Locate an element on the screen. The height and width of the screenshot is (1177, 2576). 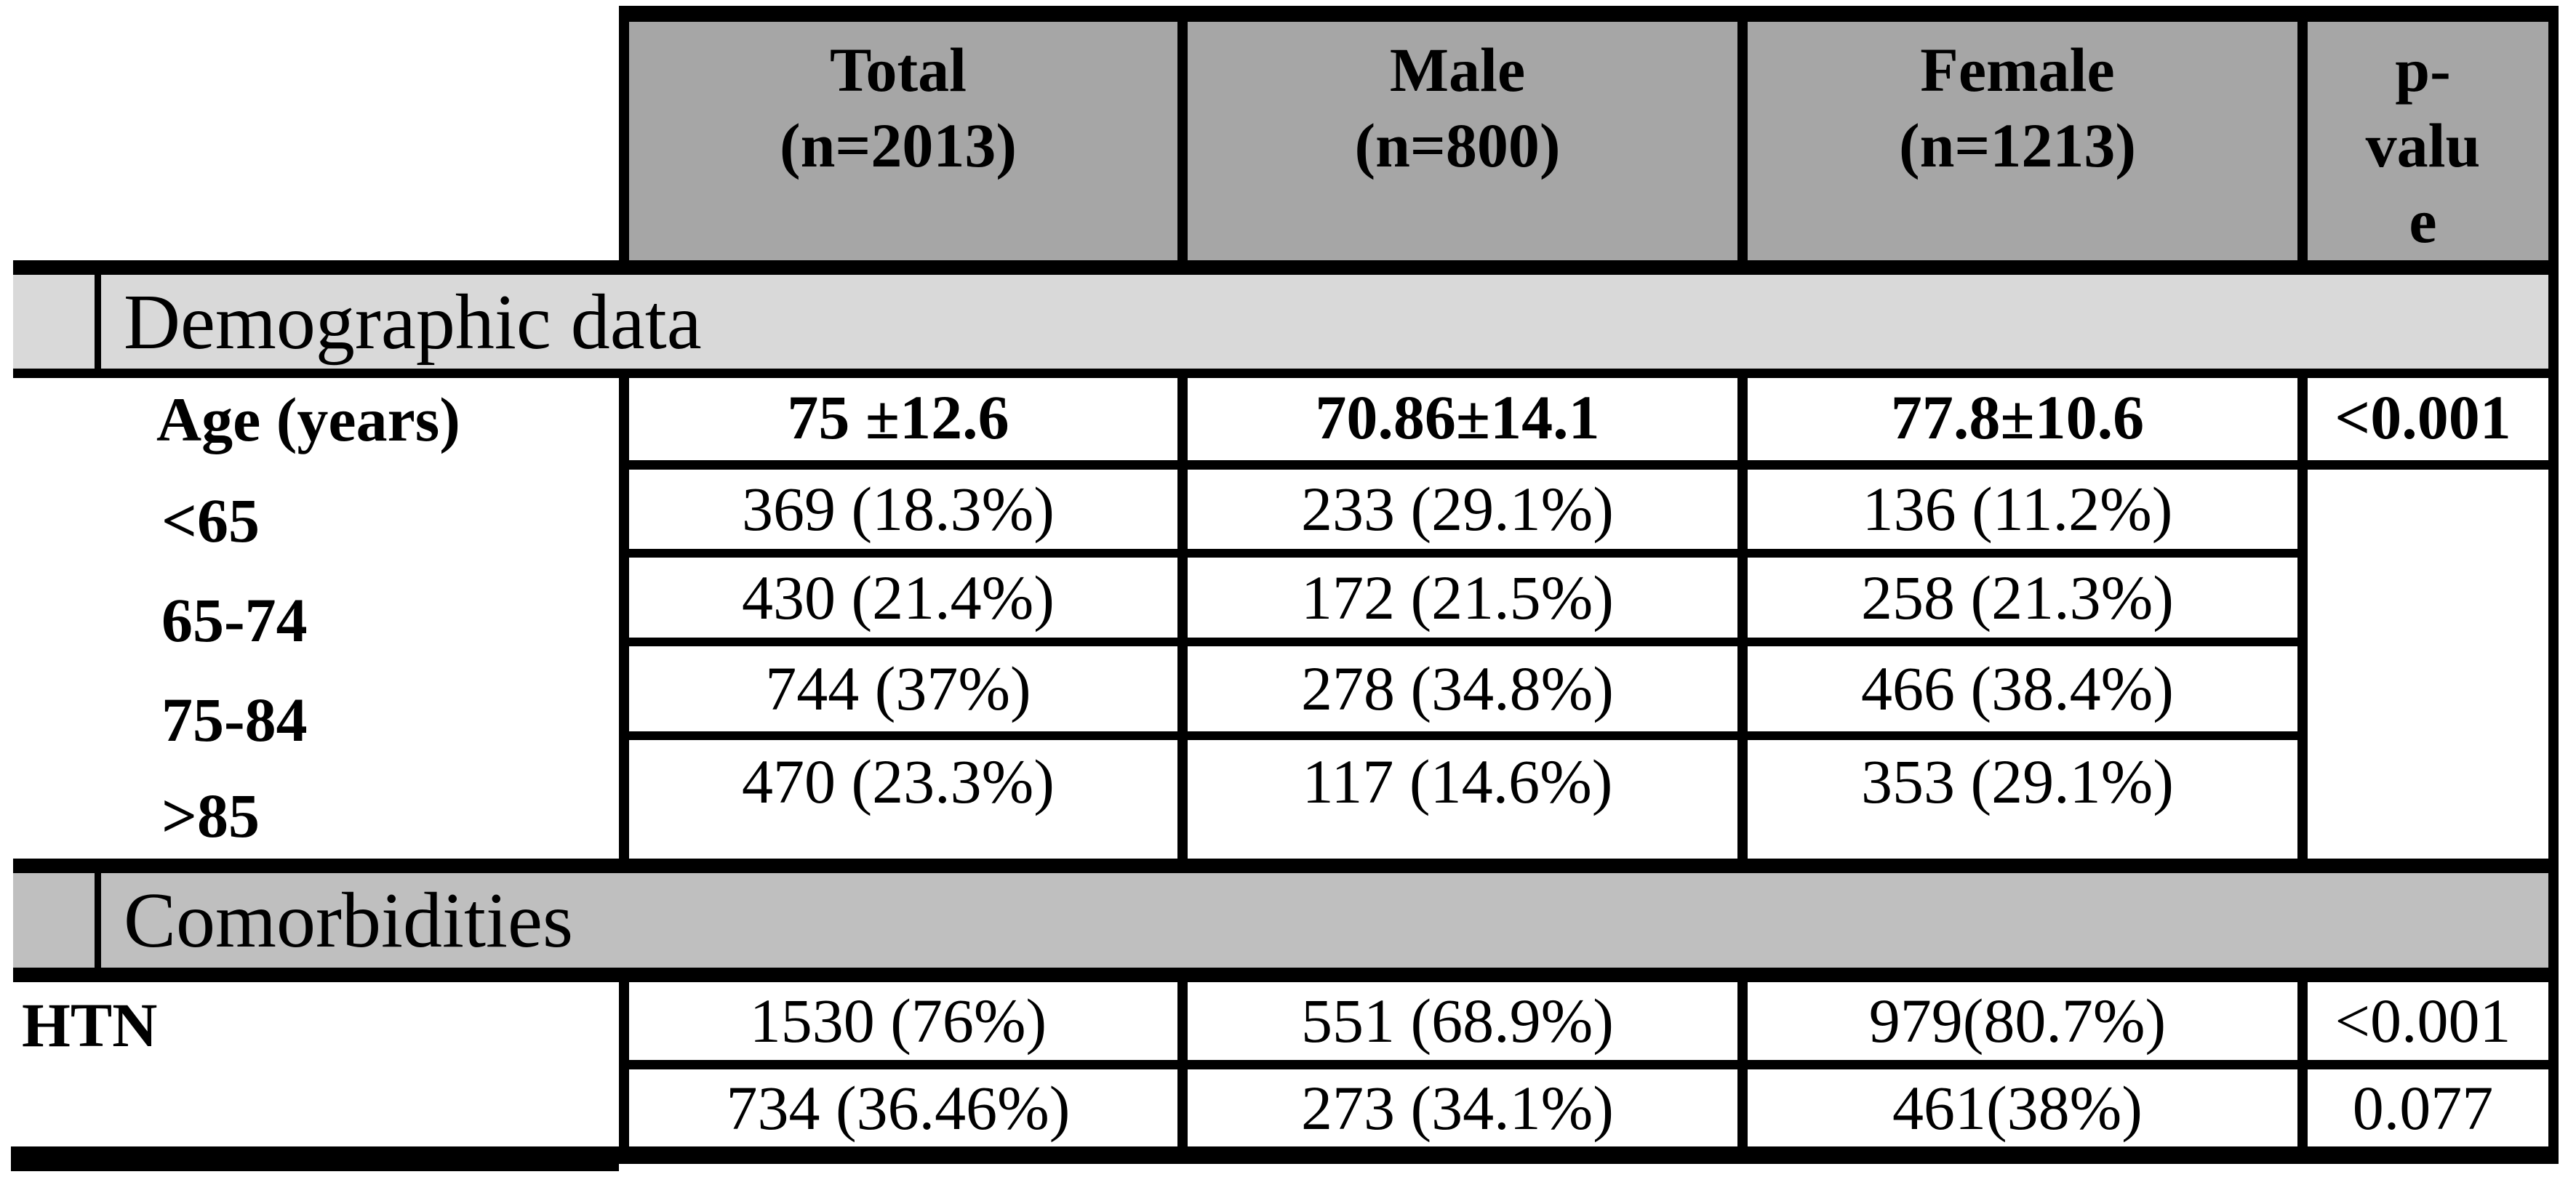
row-label-age: Age (years) is located at coordinates (308, 420).